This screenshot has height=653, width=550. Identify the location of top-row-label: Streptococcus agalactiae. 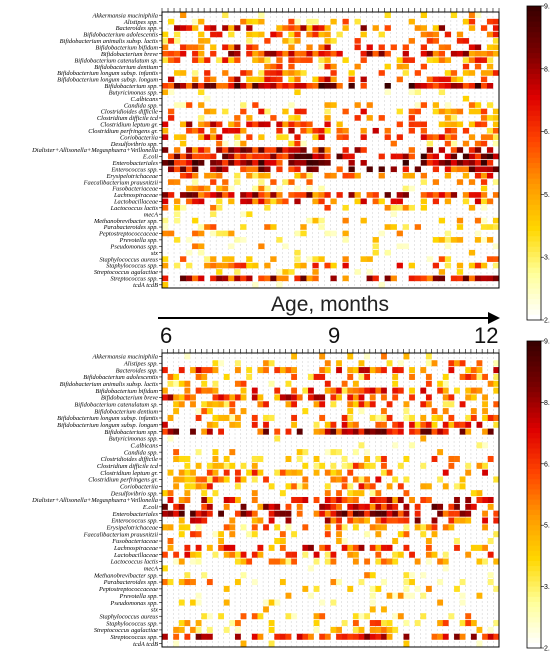
(126, 272).